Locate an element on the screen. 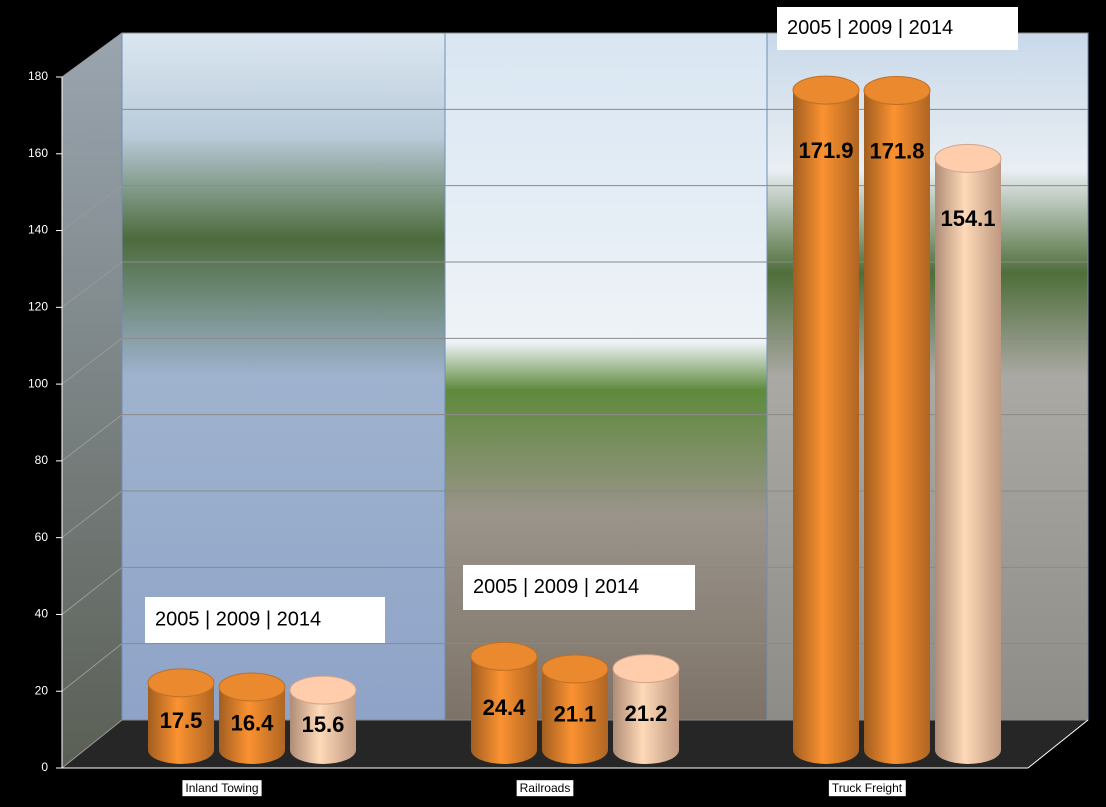 The height and width of the screenshot is (807, 1106). data-label: 154.1 is located at coordinates (967, 218).